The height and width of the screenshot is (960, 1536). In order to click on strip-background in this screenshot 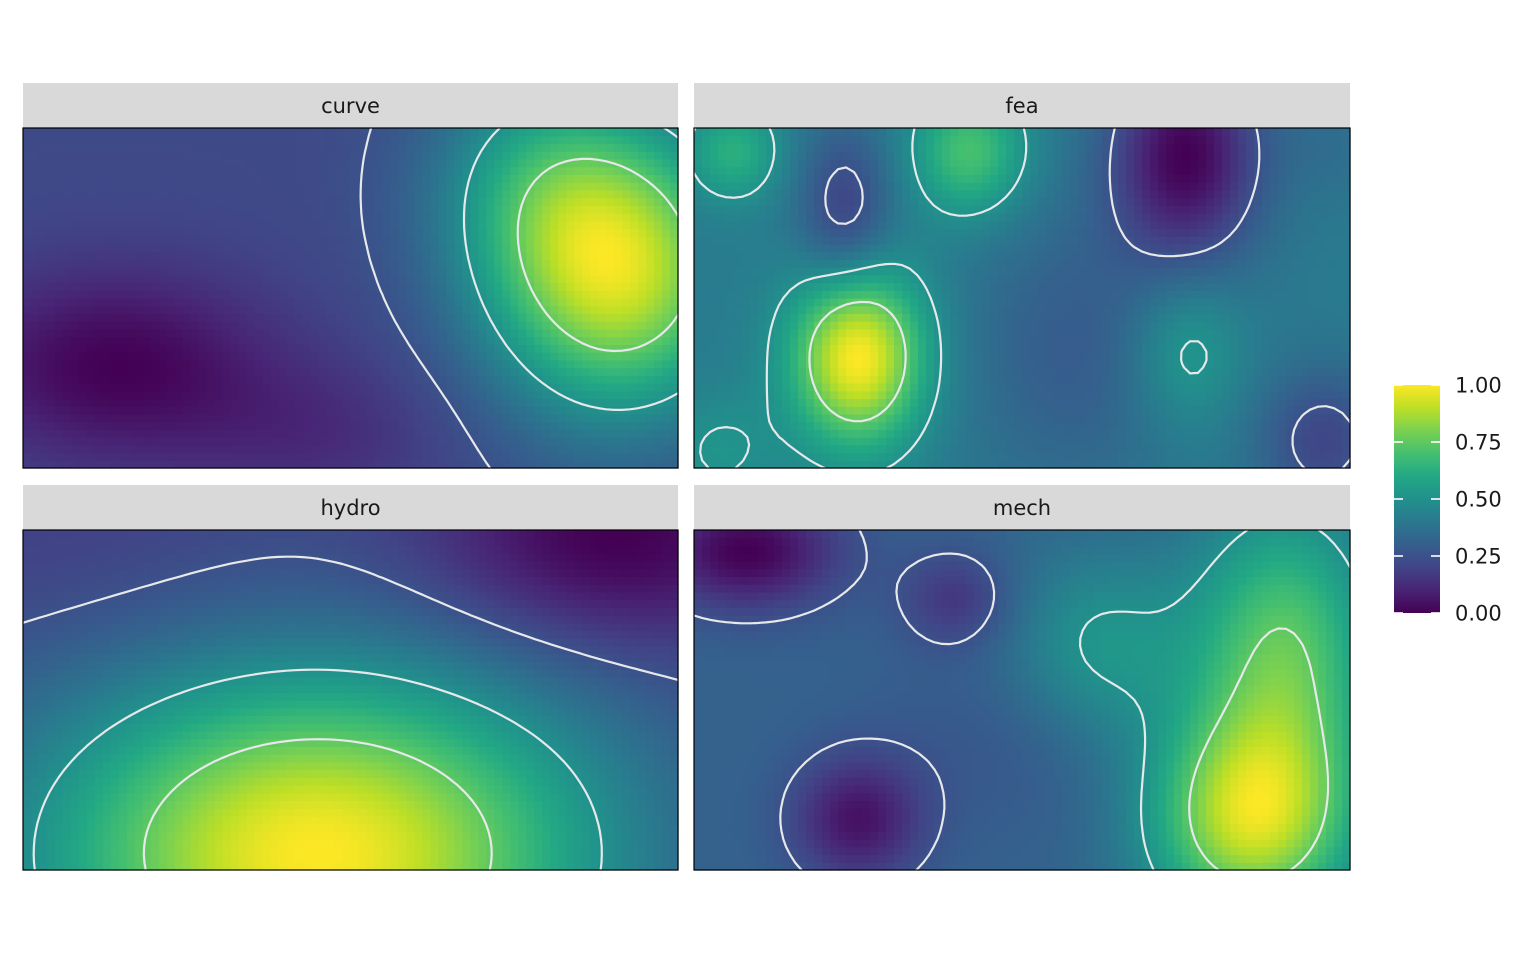, I will do `click(1022, 105)`.